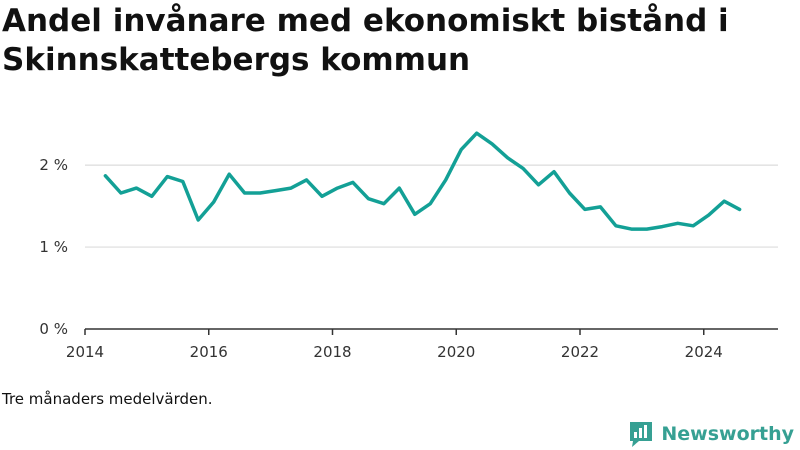 This screenshot has height=450, width=800. Describe the element at coordinates (53, 165) in the screenshot. I see `y-tick-label: 2 %` at that location.